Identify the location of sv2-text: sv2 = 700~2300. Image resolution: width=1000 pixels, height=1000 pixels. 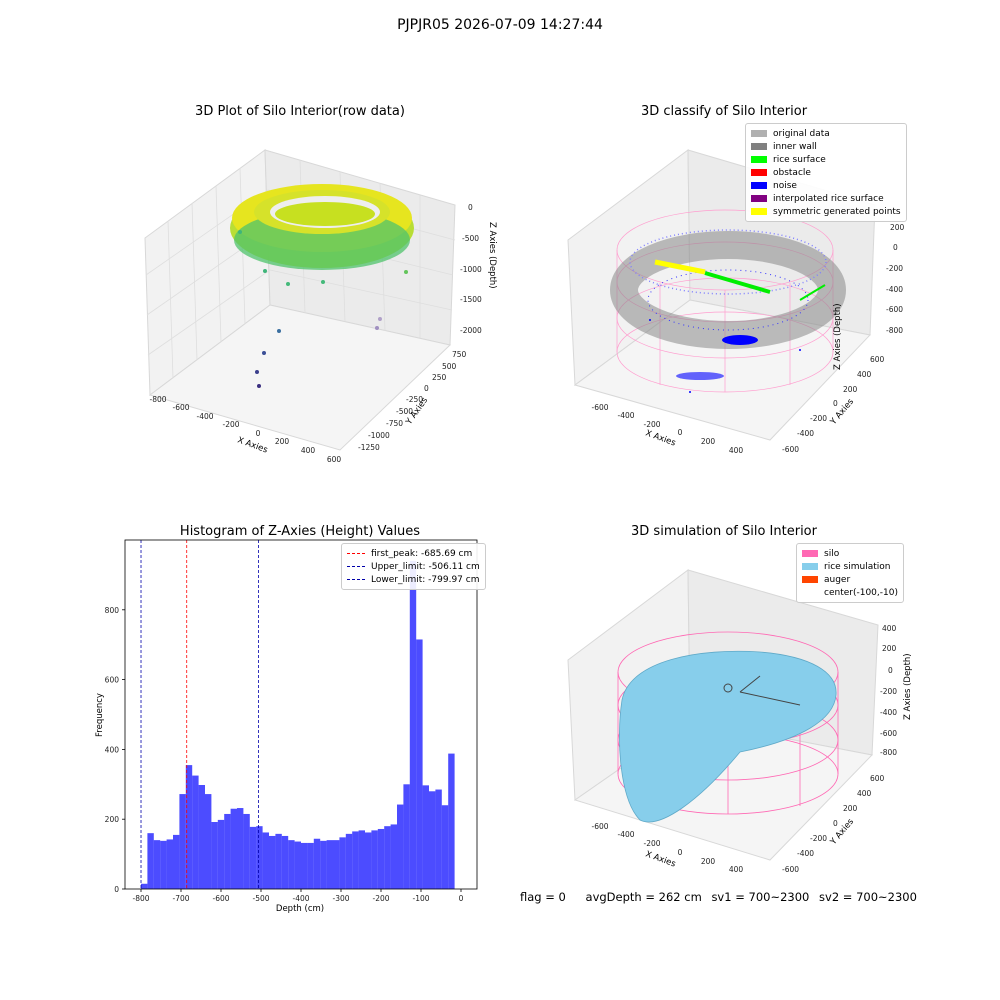
(868, 897).